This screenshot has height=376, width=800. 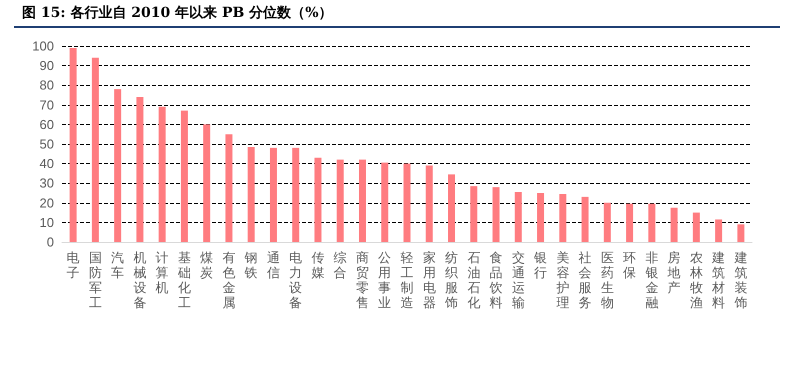 I want to click on x-tick-label: 汽车, so click(x=117, y=265).